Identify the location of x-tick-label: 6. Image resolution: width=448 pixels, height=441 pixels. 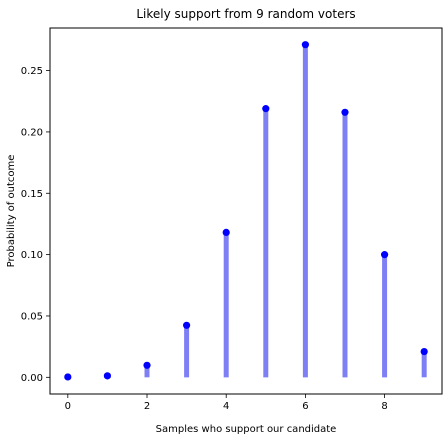
(305, 406).